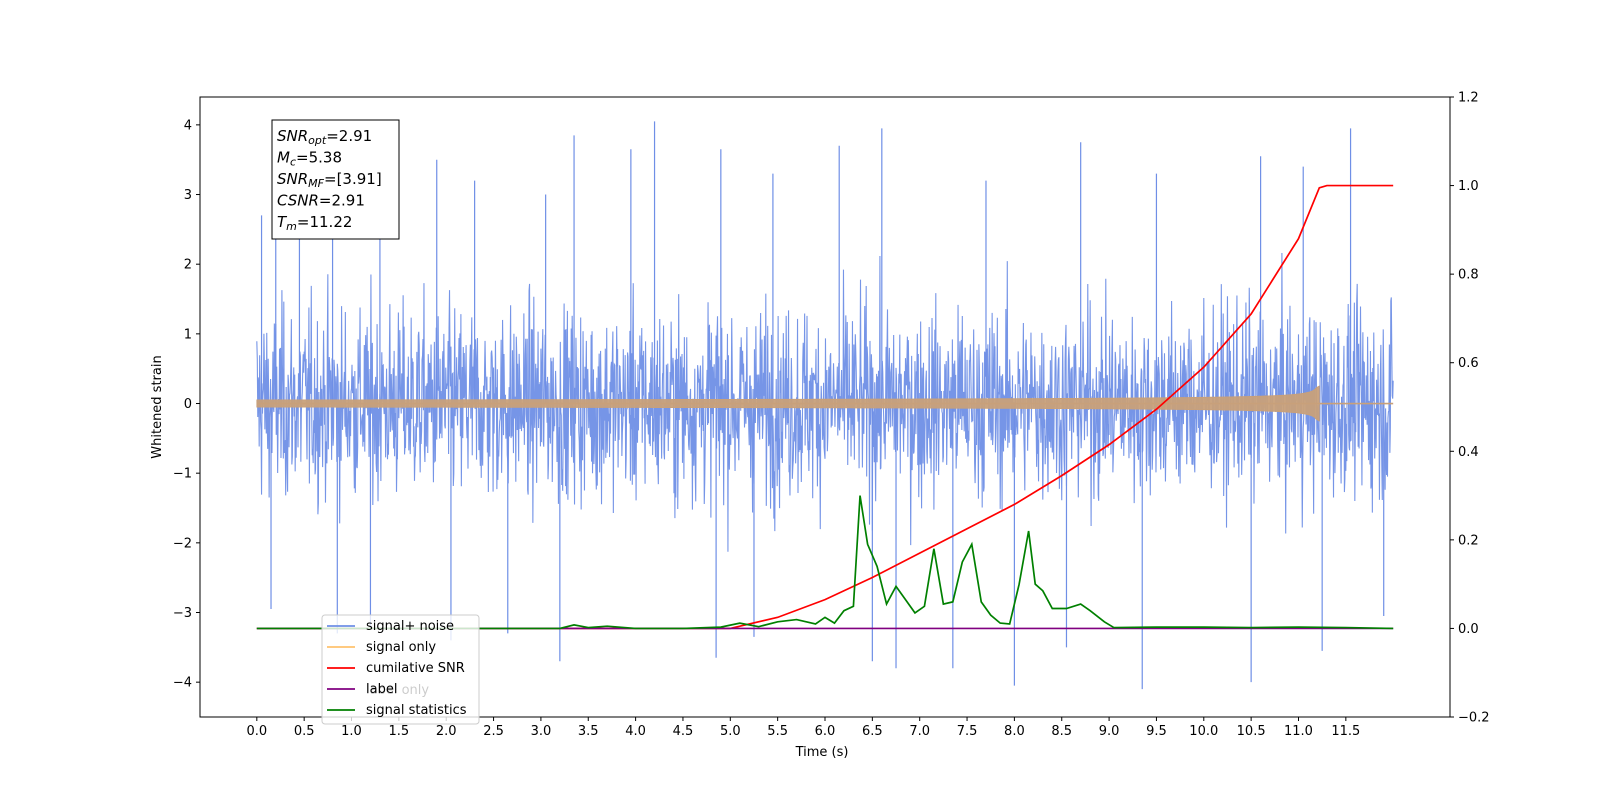 Image resolution: width=1600 pixels, height=800 pixels. What do you see at coordinates (822, 752) in the screenshot?
I see `x-axis-label: Time (s)` at bounding box center [822, 752].